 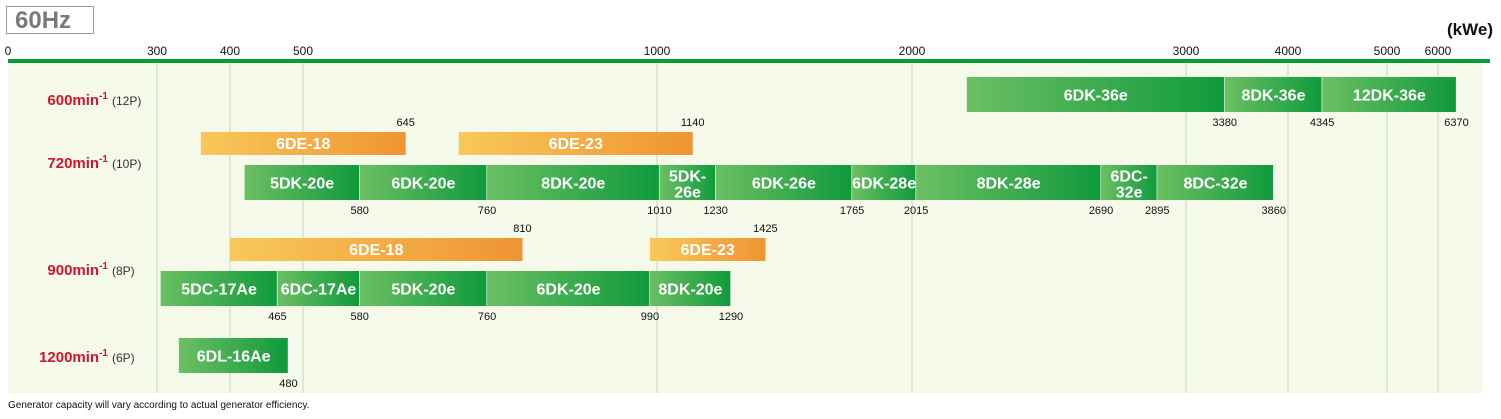 I want to click on green-bar-group: 5DC-17Ae 465, so click(x=223, y=297).